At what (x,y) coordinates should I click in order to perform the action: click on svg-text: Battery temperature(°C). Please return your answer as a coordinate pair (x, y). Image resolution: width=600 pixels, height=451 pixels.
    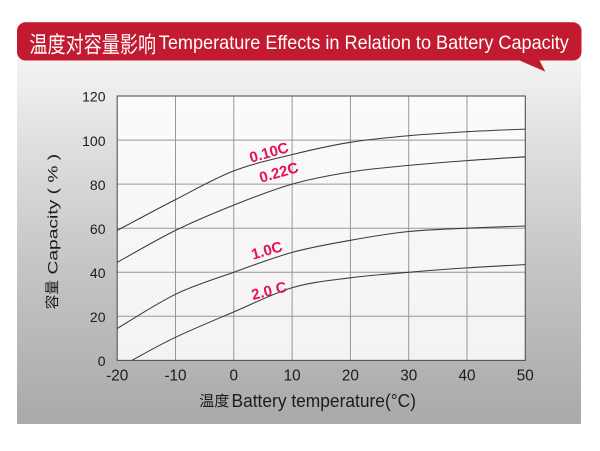
    Looking at the image, I should click on (324, 400).